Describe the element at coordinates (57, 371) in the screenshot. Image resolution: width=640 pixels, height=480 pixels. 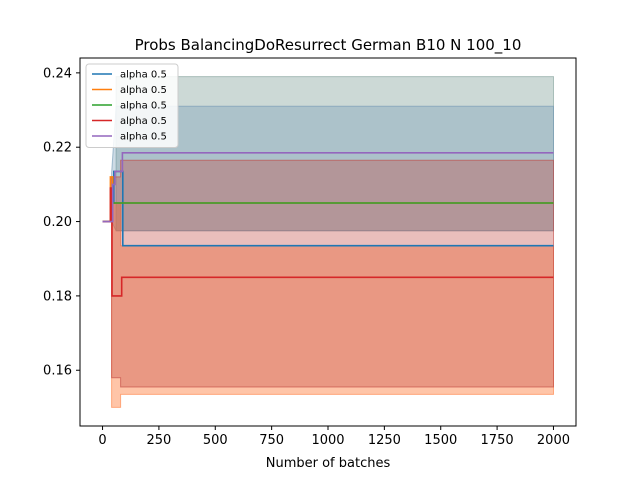
I see `y-tick-label: 0.16` at that location.